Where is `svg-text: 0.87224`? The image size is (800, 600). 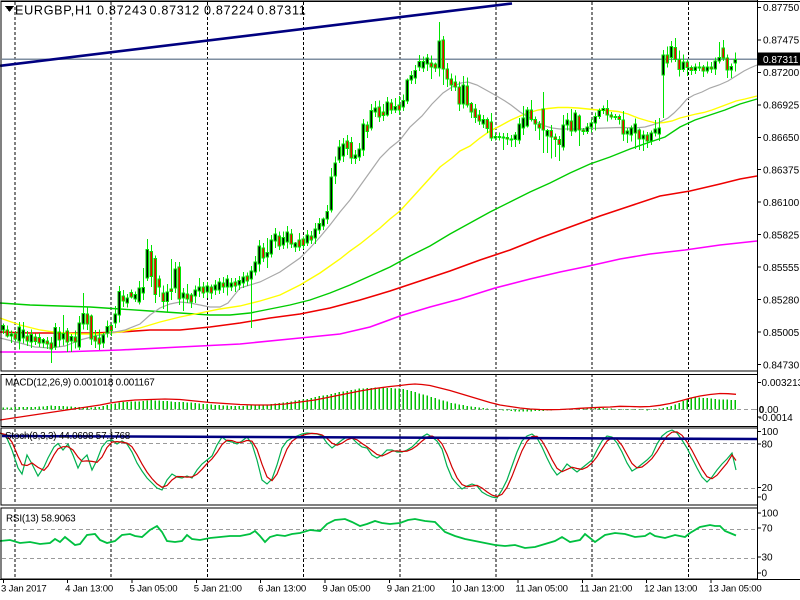 svg-text: 0.87224 is located at coordinates (229, 11).